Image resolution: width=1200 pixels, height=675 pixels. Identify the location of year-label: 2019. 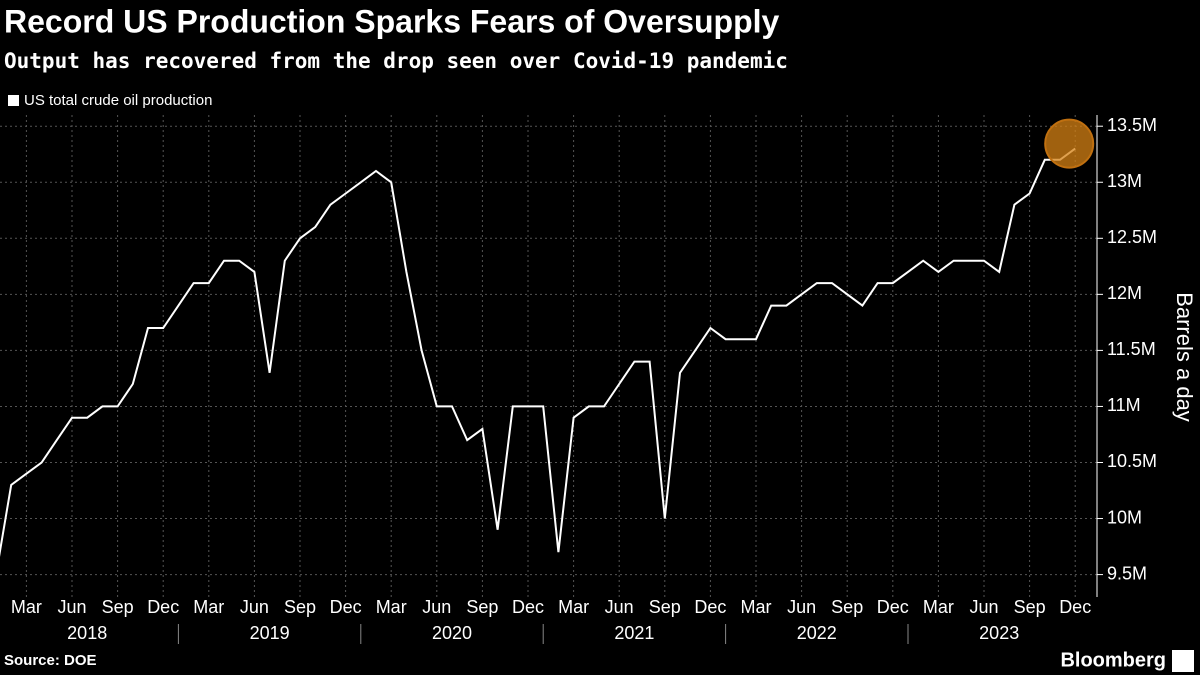
(270, 633).